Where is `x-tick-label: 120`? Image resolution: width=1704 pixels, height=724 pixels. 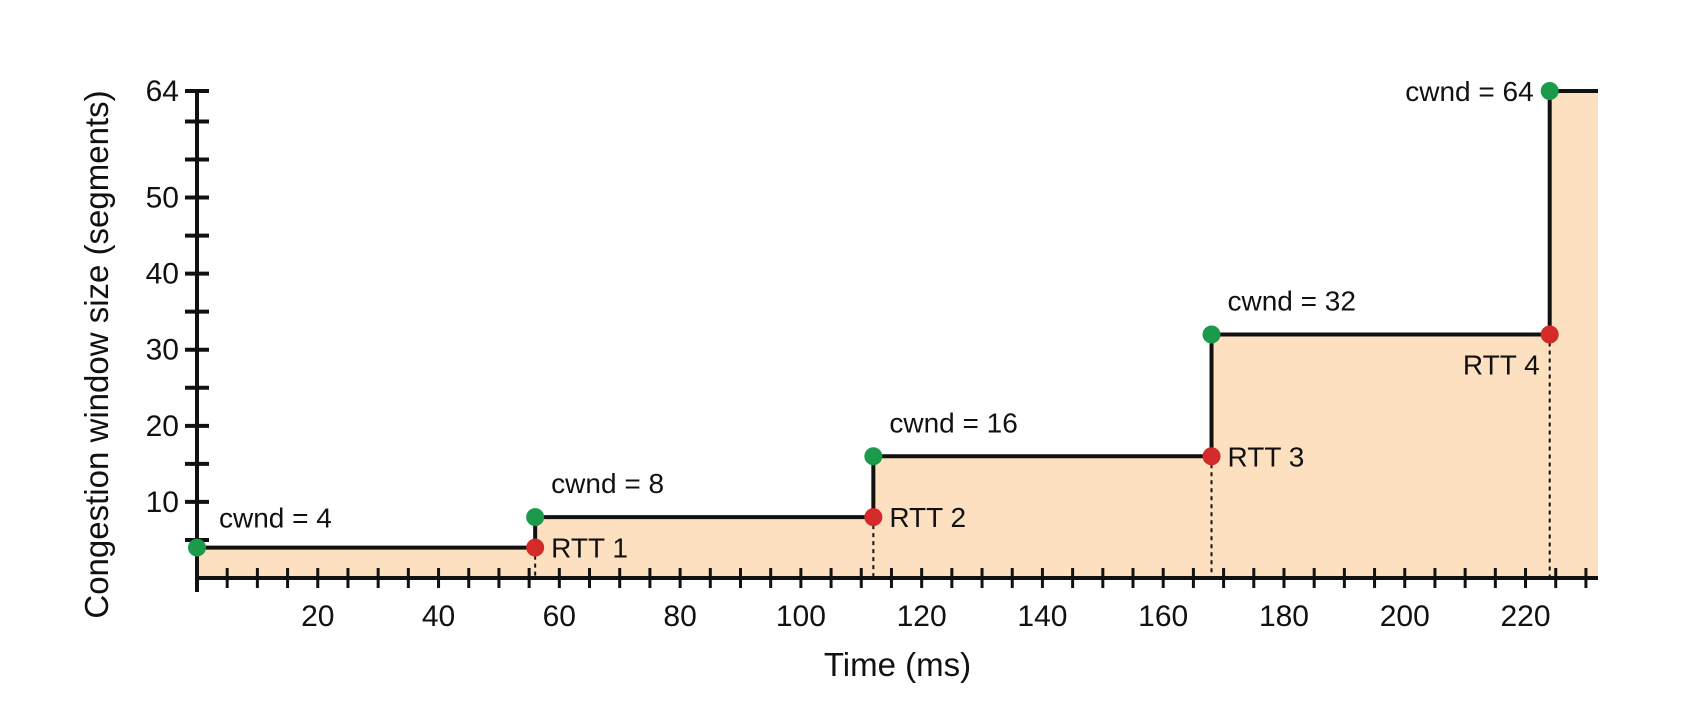
x-tick-label: 120 is located at coordinates (922, 616).